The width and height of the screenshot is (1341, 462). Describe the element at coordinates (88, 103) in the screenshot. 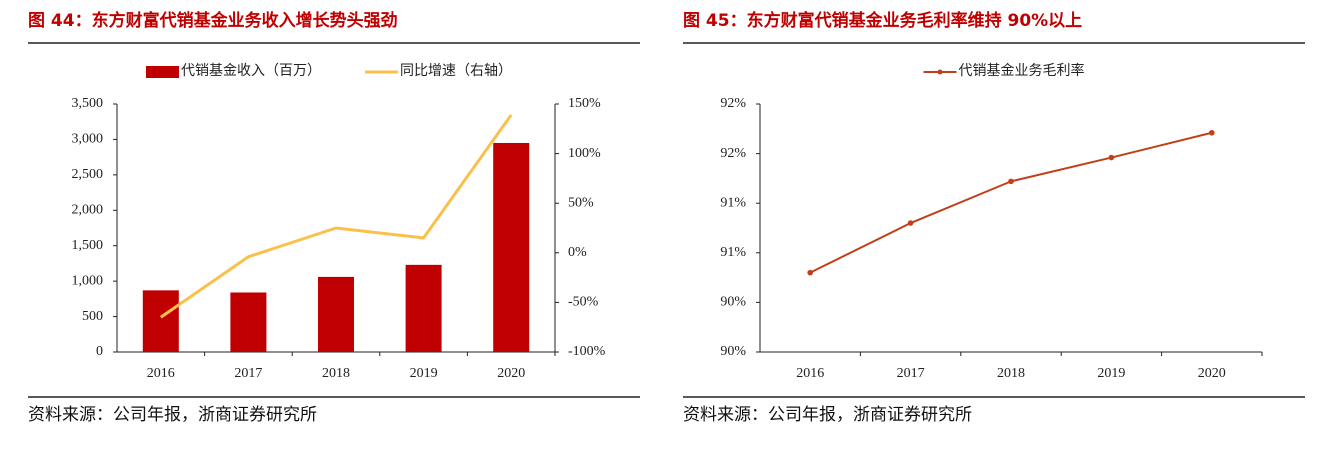

I see `y-tick-label: 3,500` at that location.